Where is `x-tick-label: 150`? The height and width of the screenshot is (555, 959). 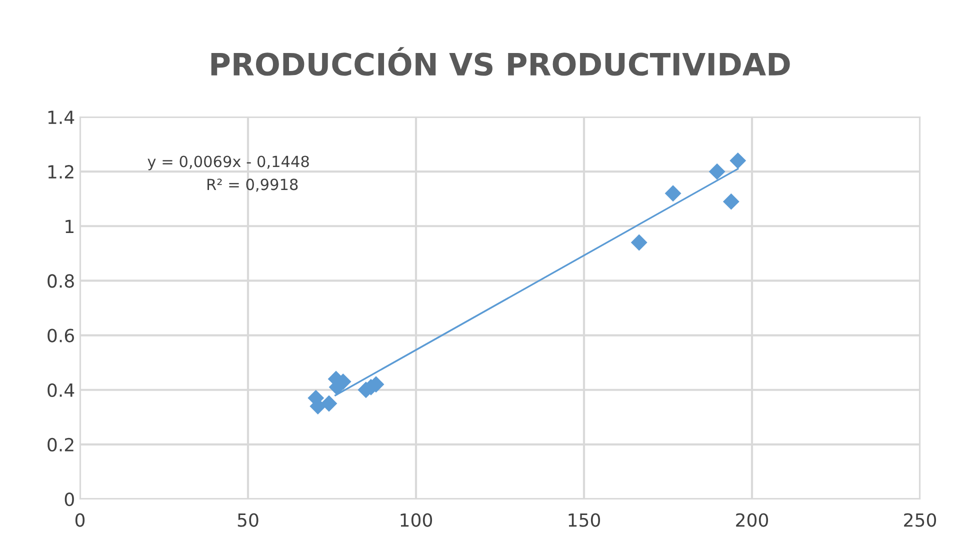 x-tick-label: 150 is located at coordinates (584, 520).